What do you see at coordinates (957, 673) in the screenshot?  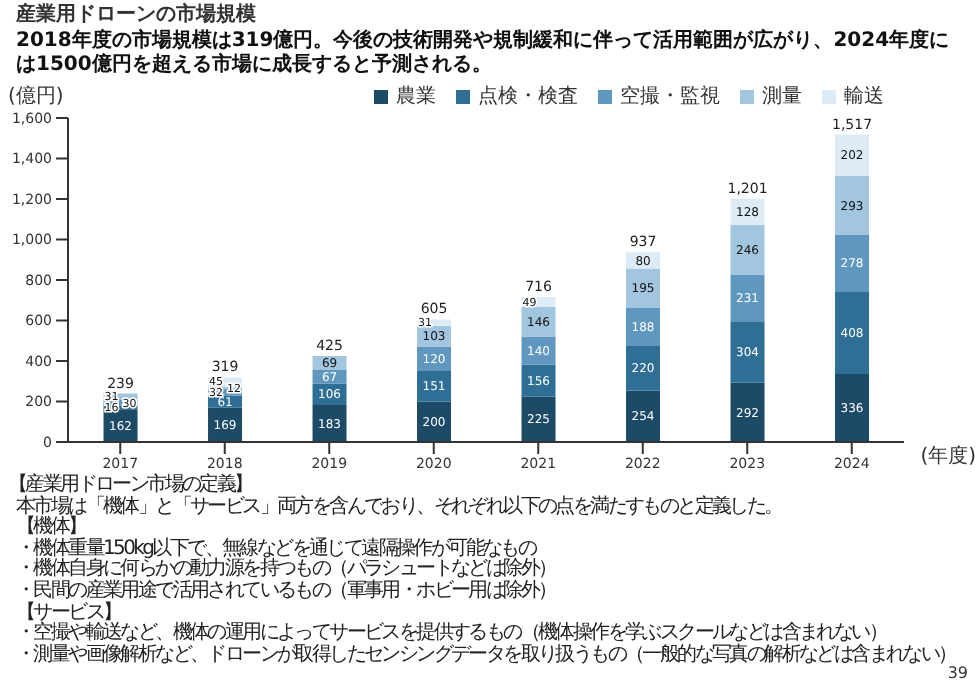 I see `text: 39` at bounding box center [957, 673].